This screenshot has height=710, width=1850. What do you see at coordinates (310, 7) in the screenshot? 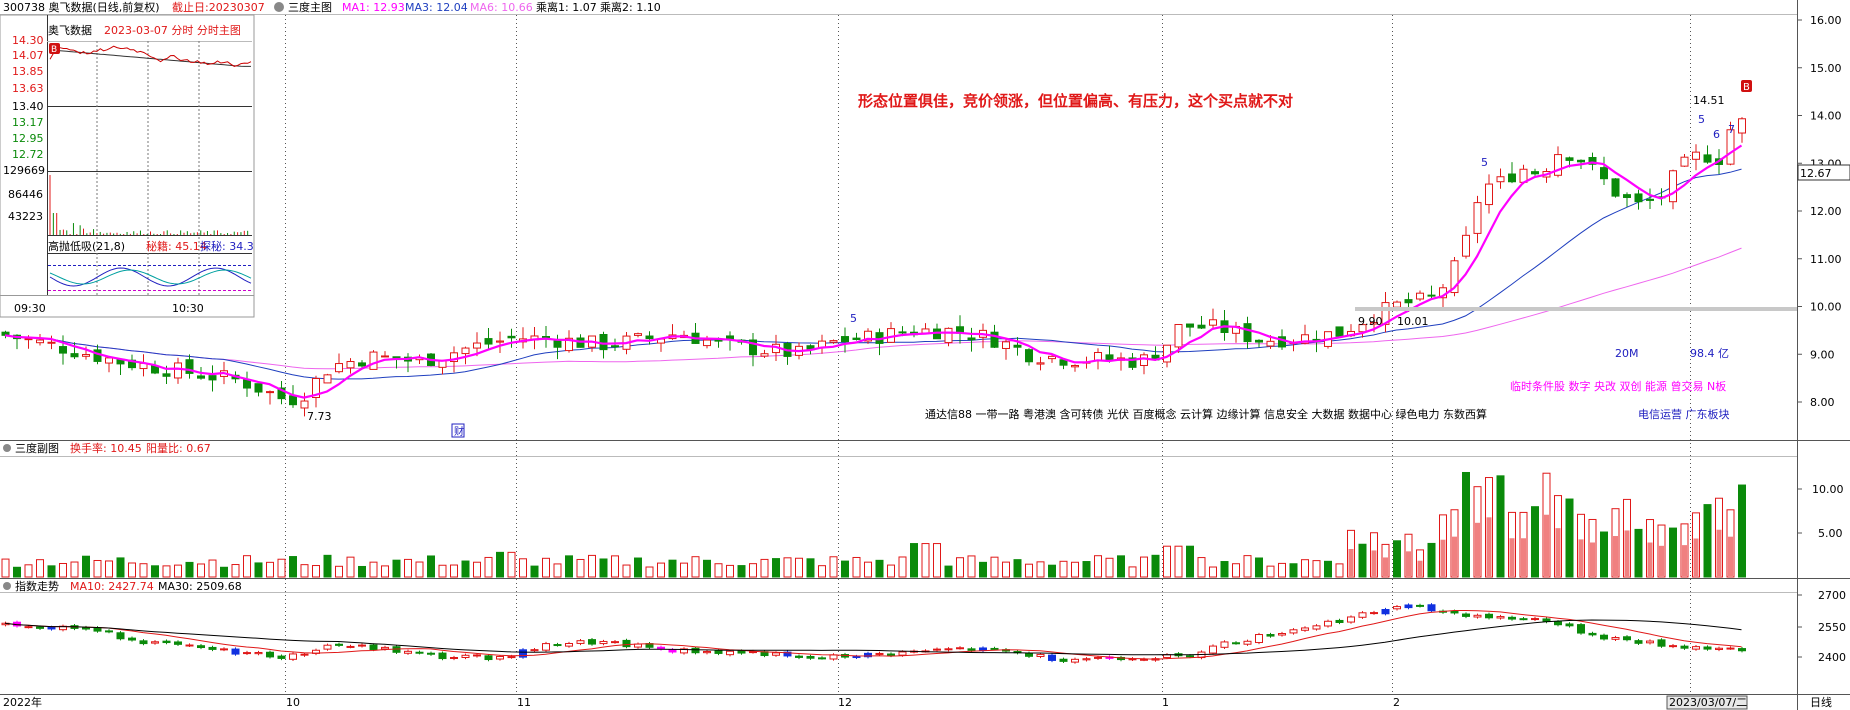
I see `main-chart-label: 三度主图` at bounding box center [310, 7].